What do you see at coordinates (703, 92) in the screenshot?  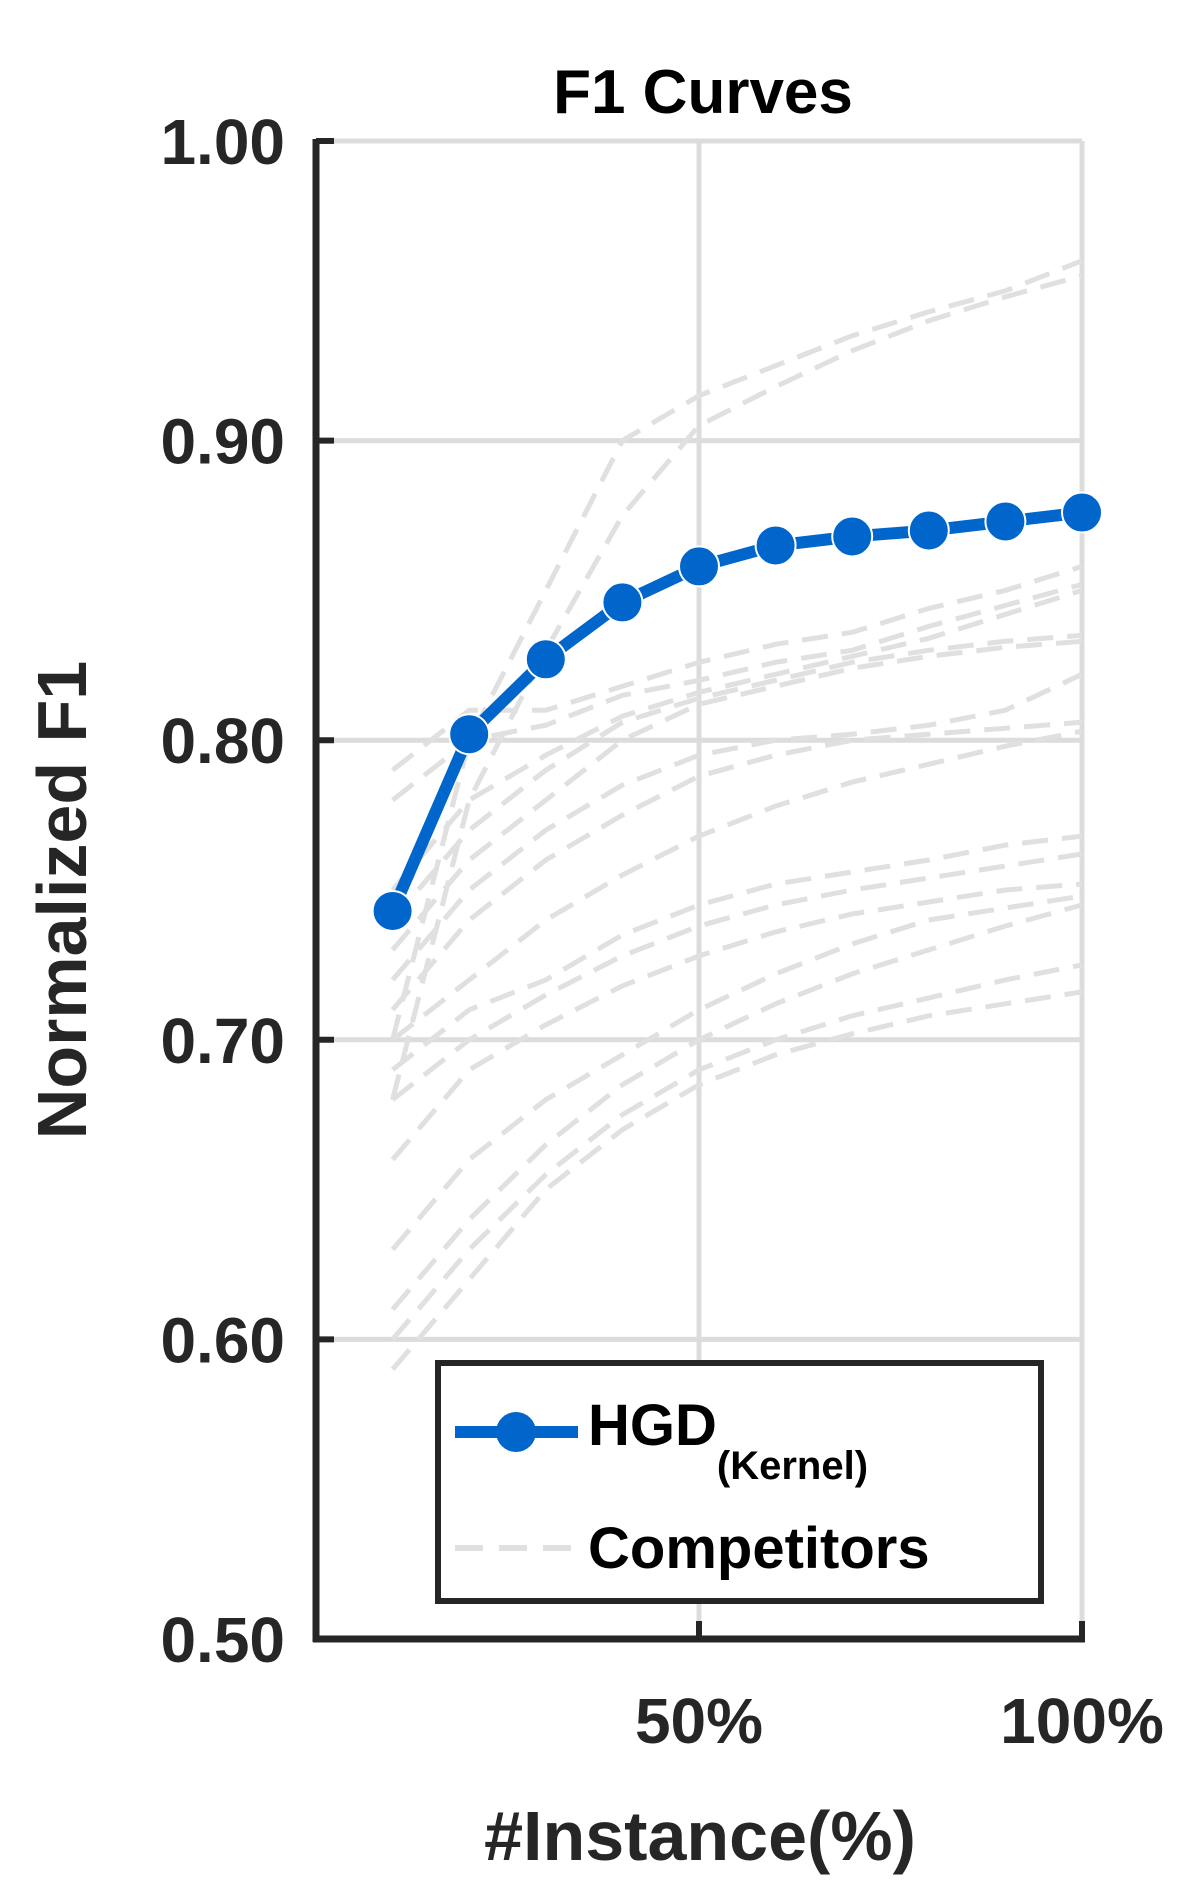 I see `chart-title: F1 Curves` at bounding box center [703, 92].